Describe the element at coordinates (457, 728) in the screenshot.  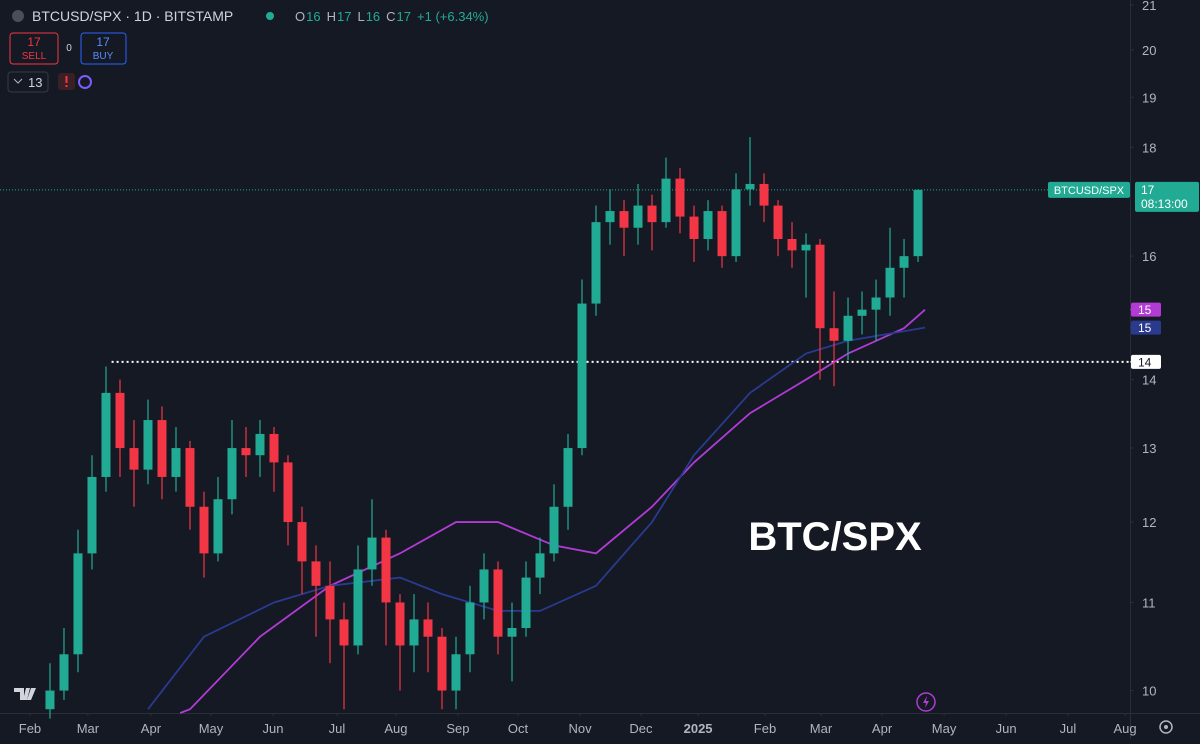
I see `x-tick-label: Sep` at that location.